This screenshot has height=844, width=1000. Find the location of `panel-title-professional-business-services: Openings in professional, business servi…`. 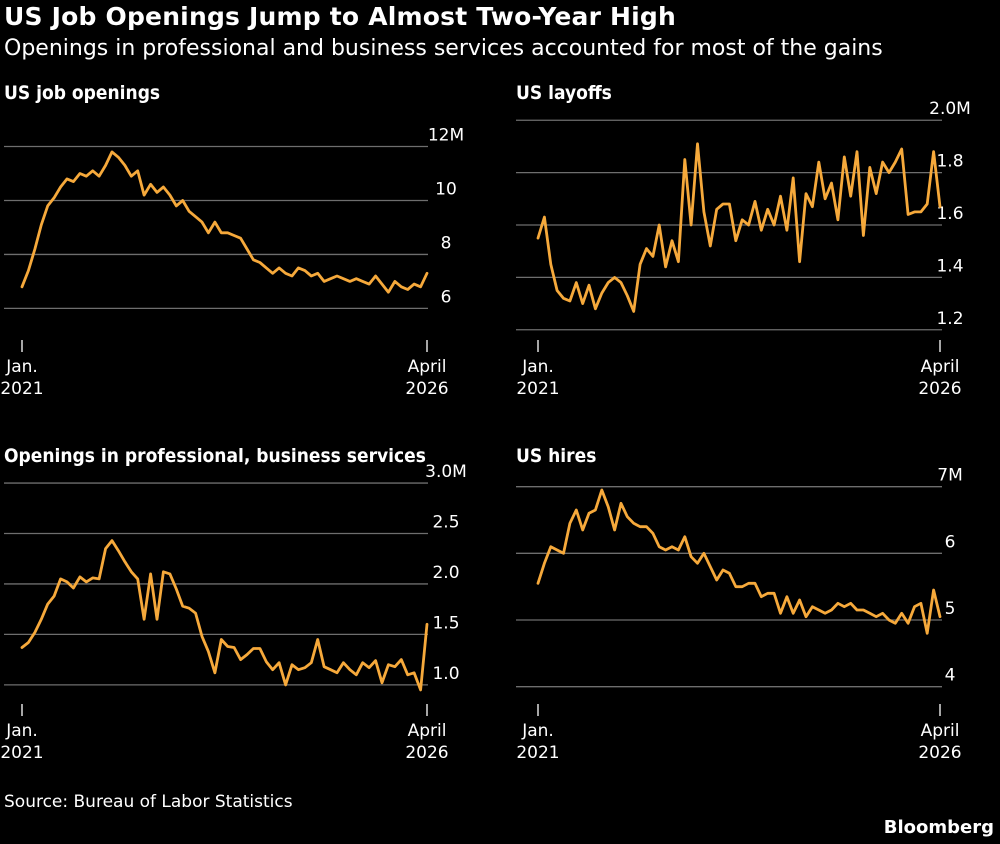

panel-title-professional-business-services: Openings in professional, business servi… is located at coordinates (215, 456).